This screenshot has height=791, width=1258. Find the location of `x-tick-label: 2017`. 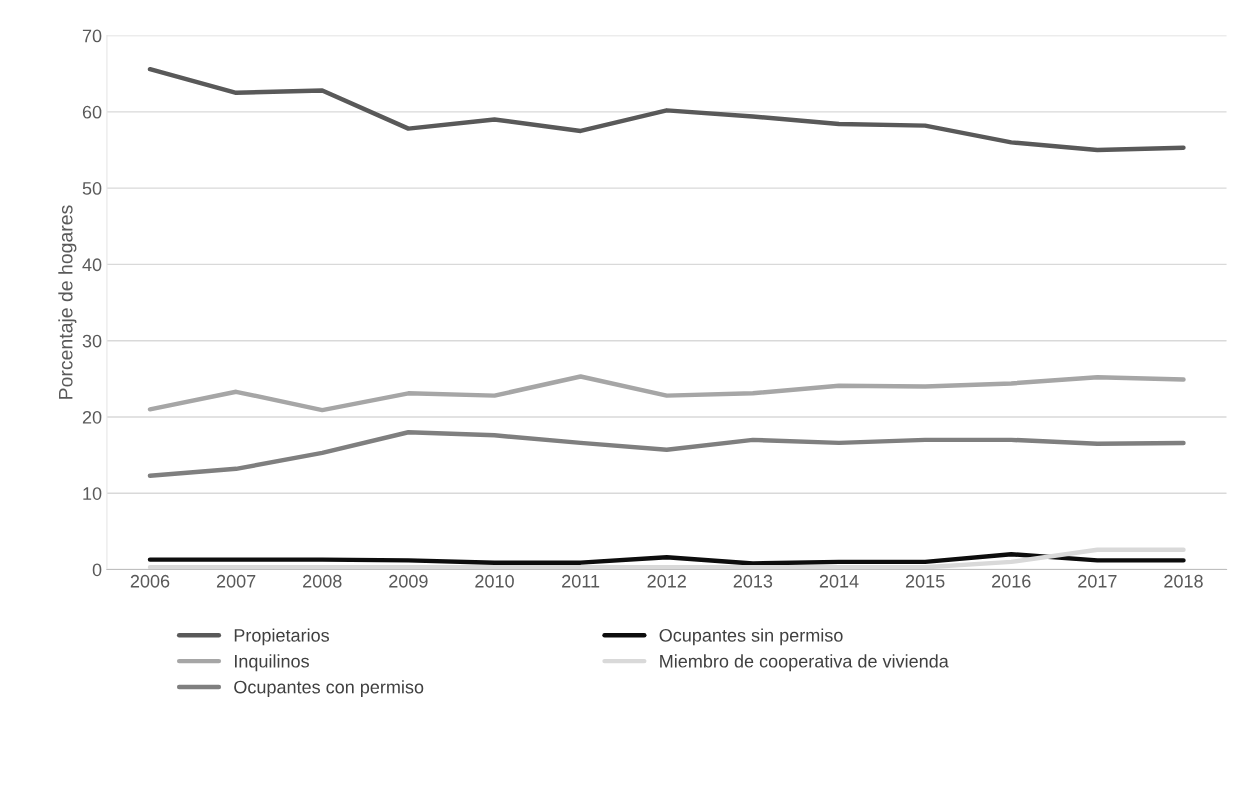

x-tick-label: 2017 is located at coordinates (1097, 581).